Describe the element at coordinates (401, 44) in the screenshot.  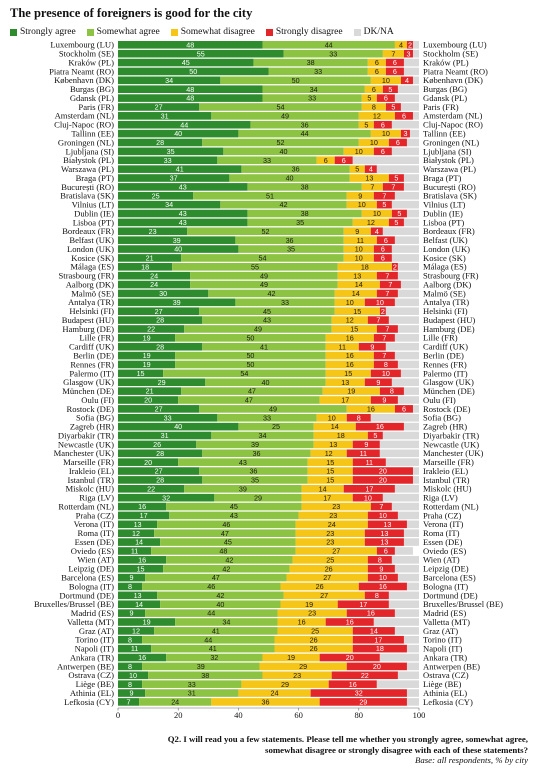
I see `data-label: 4` at that location.